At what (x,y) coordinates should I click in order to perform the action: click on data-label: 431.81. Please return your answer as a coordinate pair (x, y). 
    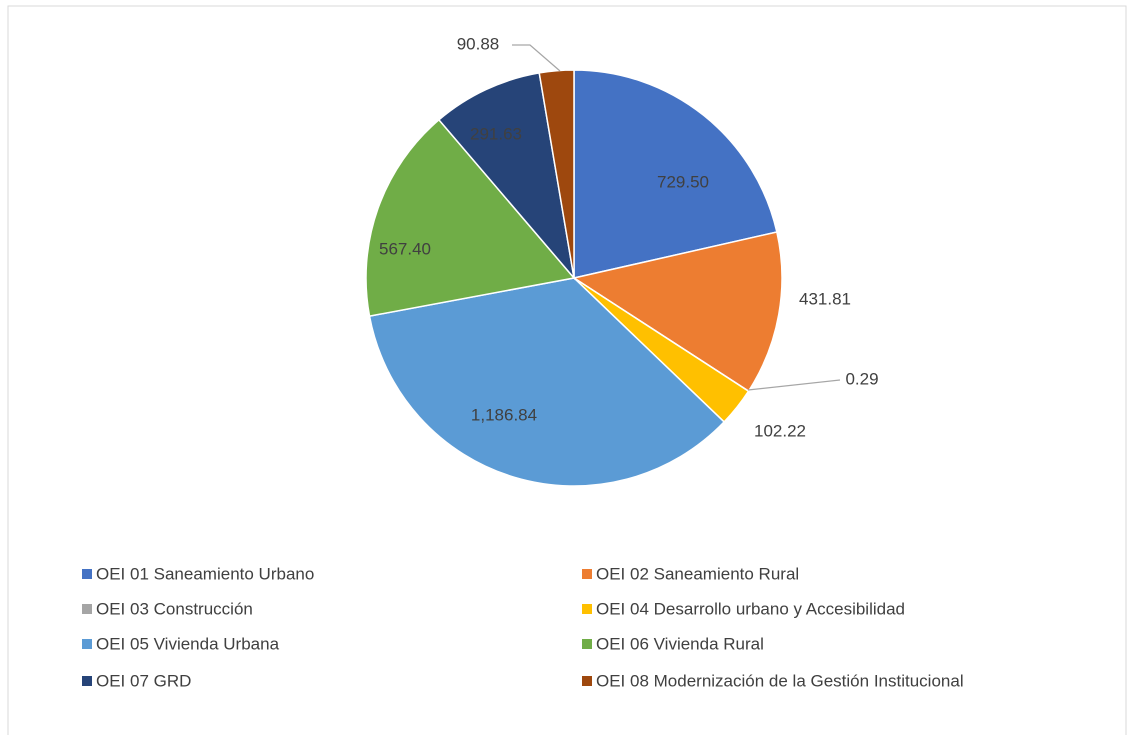
    Looking at the image, I should click on (825, 298).